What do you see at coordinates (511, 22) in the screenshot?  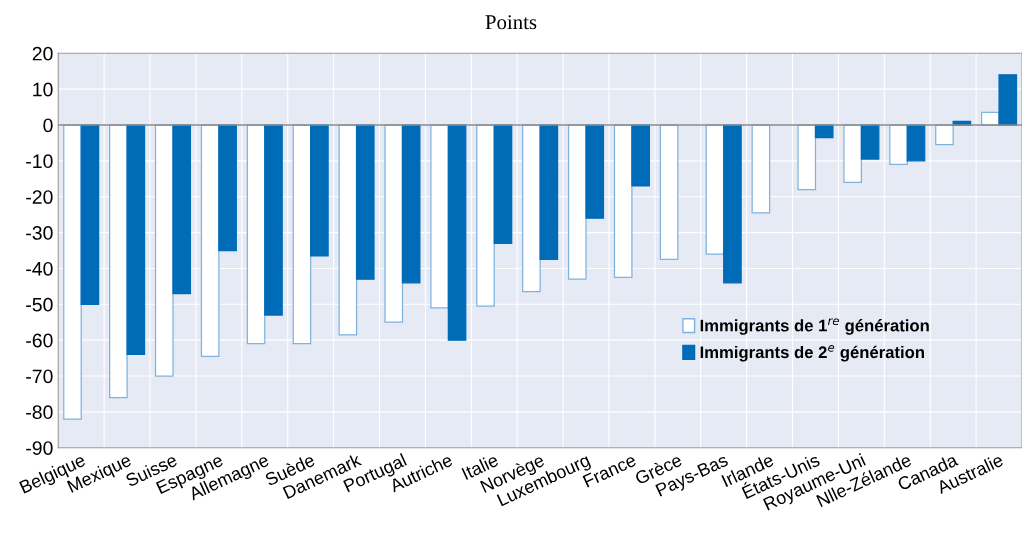 I see `chart-title: Points` at bounding box center [511, 22].